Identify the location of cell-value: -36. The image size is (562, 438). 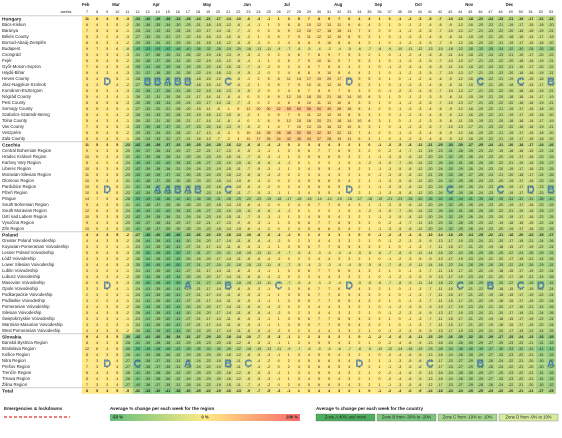
(147, 103).